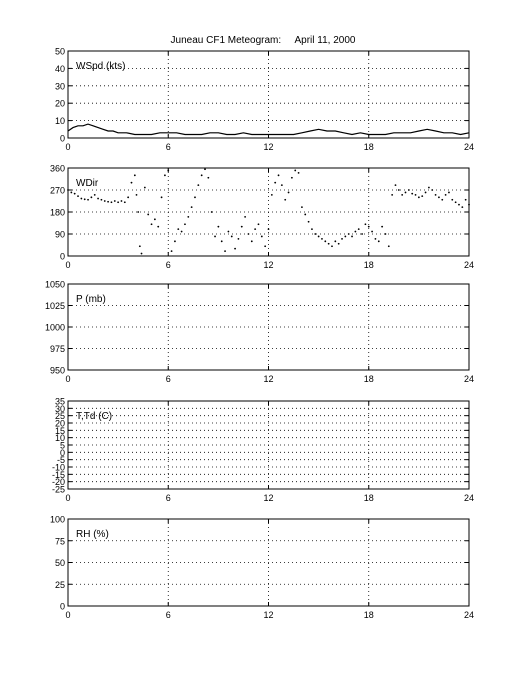 The image size is (520, 683). I want to click on y-tick-label: -15, so click(58, 475).